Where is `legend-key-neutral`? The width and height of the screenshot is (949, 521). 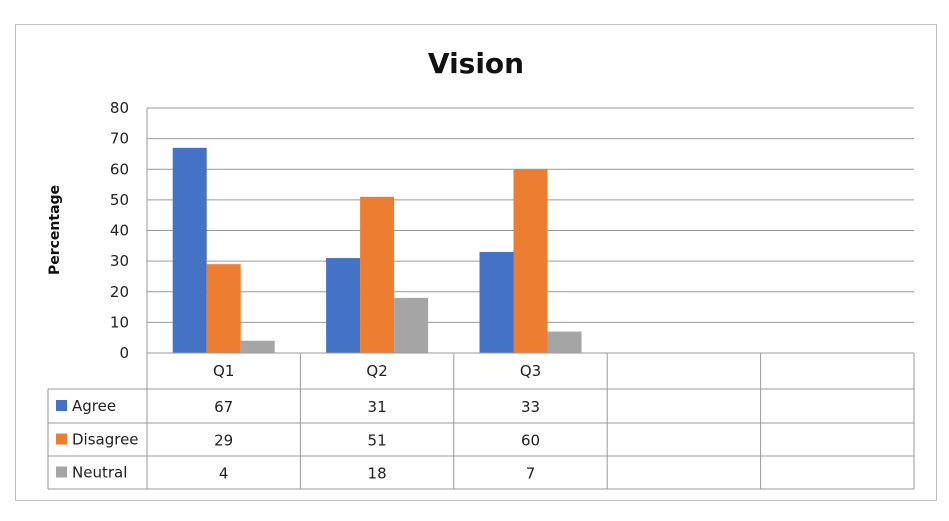
legend-key-neutral is located at coordinates (61, 472).